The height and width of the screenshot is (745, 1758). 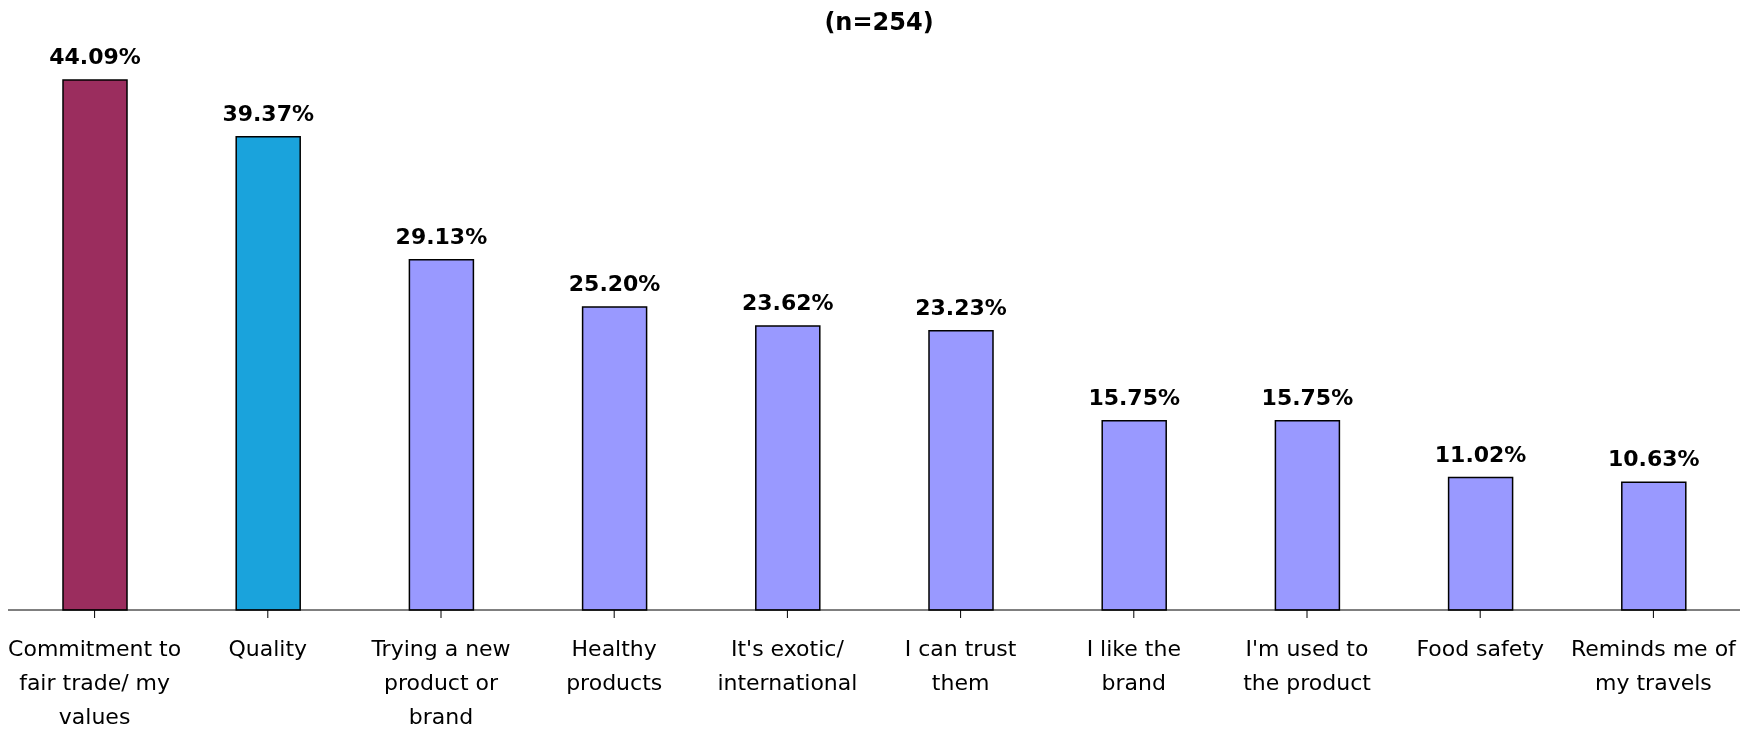 I want to click on x-tick-label: Reminds me of my travels, so click(x=1654, y=665).